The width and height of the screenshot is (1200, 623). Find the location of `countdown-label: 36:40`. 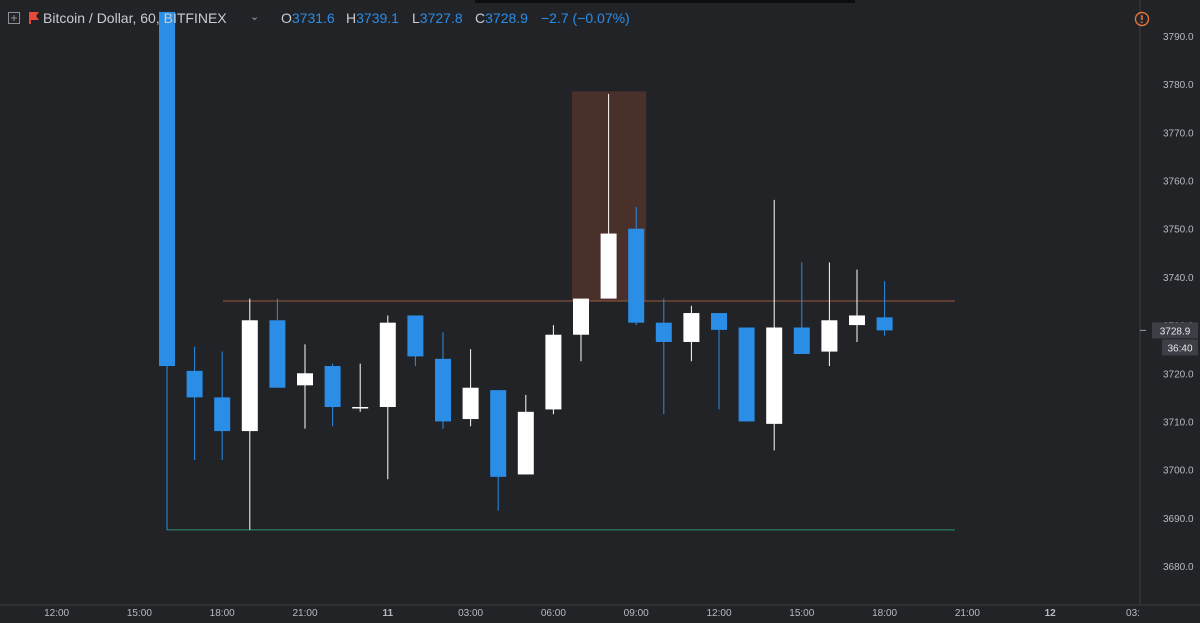

countdown-label: 36:40 is located at coordinates (1179, 348).